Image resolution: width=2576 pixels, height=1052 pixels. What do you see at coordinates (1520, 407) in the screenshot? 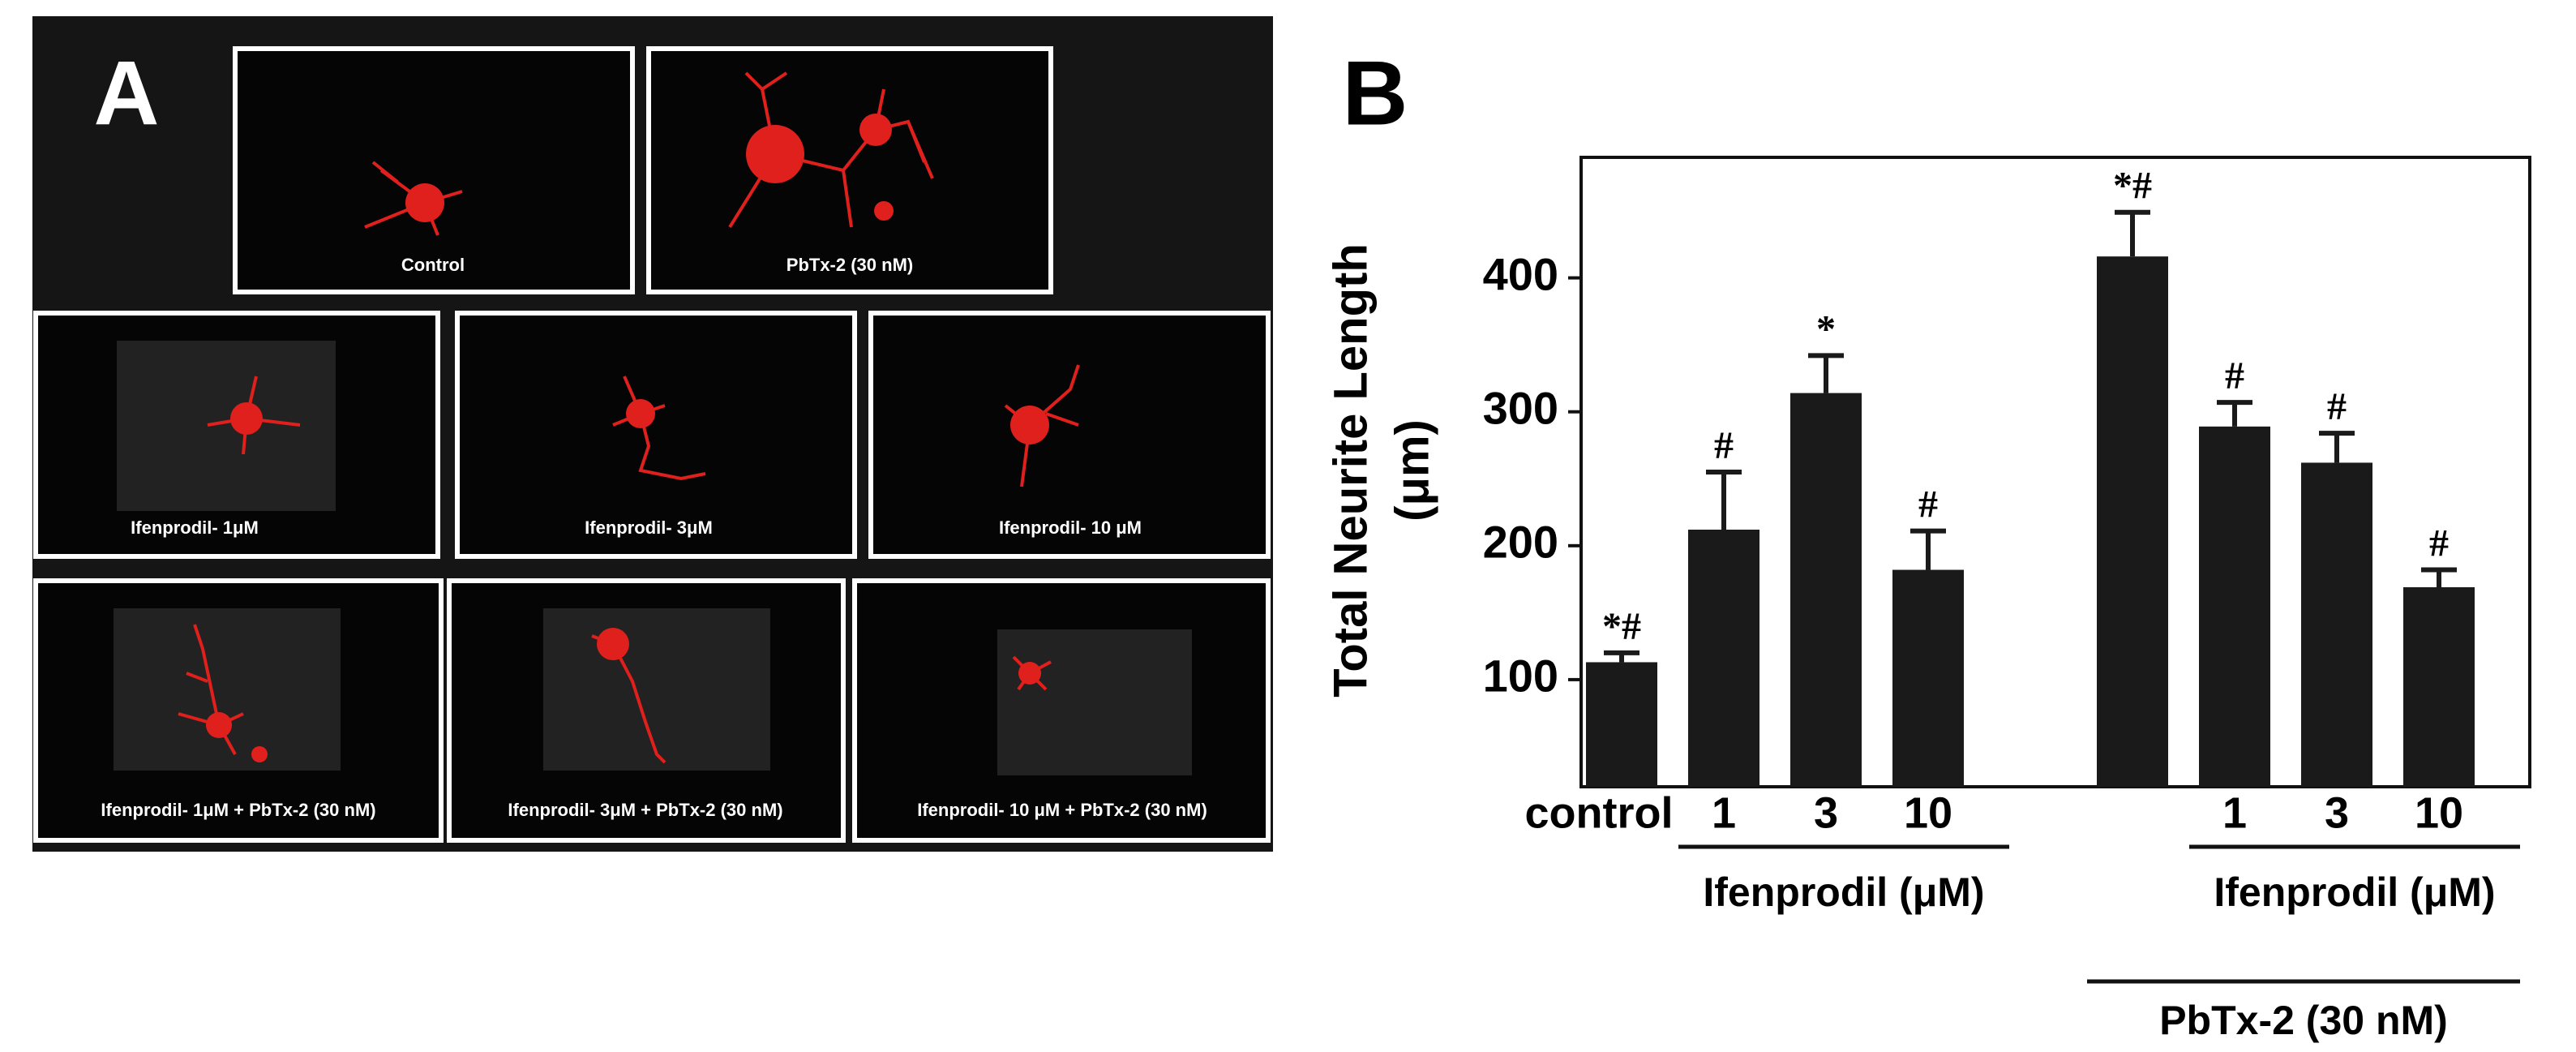
I see `y-tick-label: 300` at bounding box center [1520, 407].